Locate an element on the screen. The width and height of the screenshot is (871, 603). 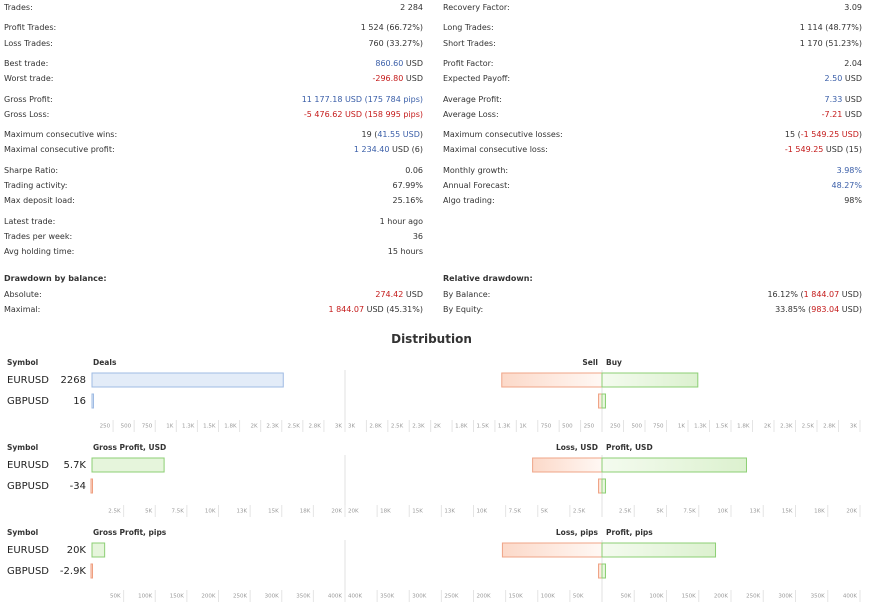
buy-tick-label: 7.5K is located at coordinates (689, 512).